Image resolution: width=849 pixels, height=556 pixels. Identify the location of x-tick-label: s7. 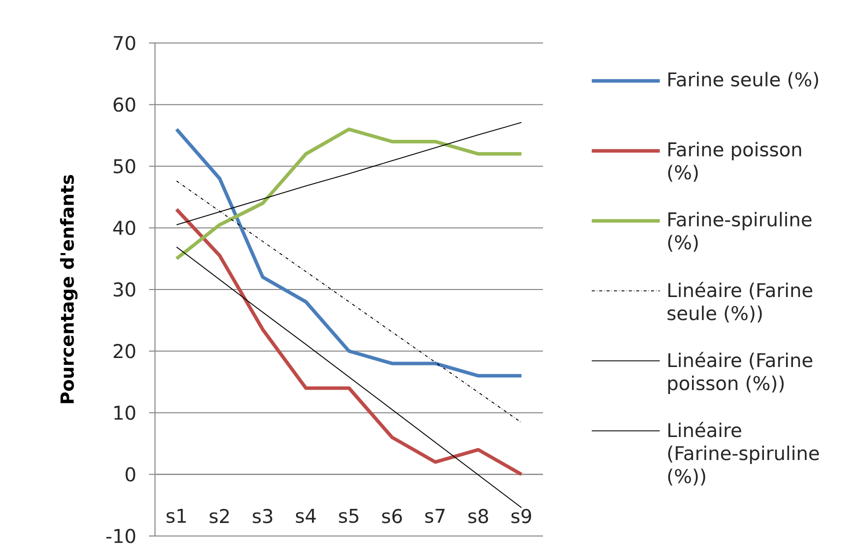
(435, 516).